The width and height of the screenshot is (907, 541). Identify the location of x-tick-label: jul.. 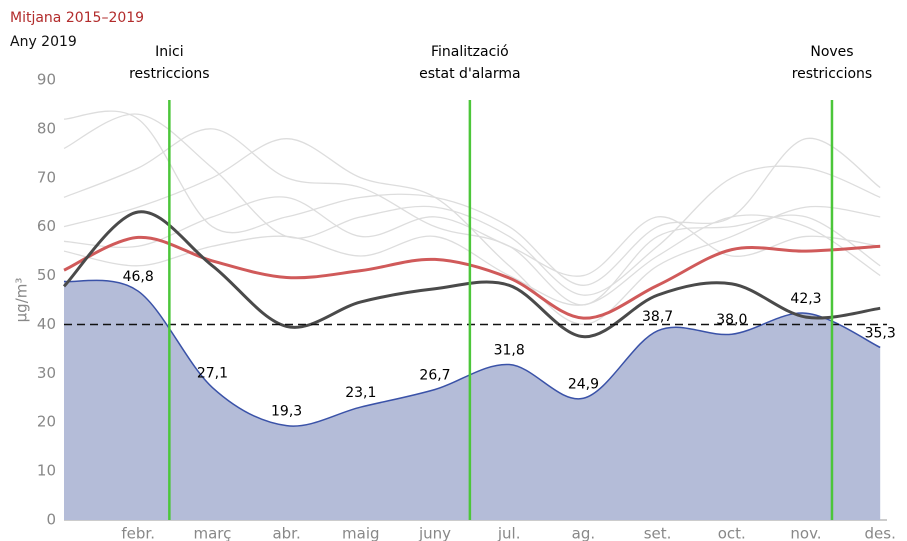
(509, 533).